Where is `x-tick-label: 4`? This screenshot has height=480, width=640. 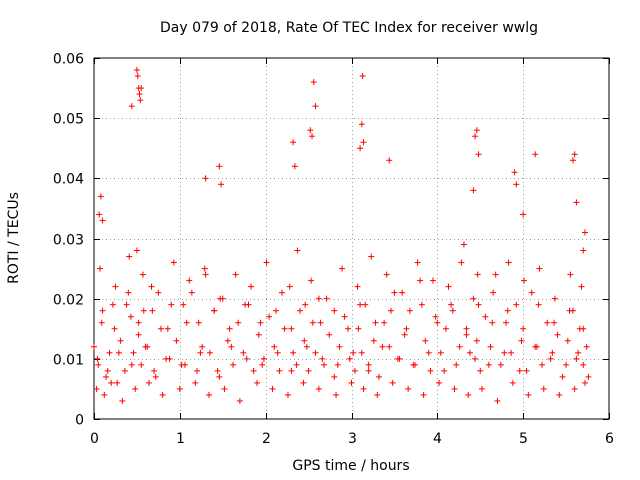 x-tick-label: 4 is located at coordinates (437, 439).